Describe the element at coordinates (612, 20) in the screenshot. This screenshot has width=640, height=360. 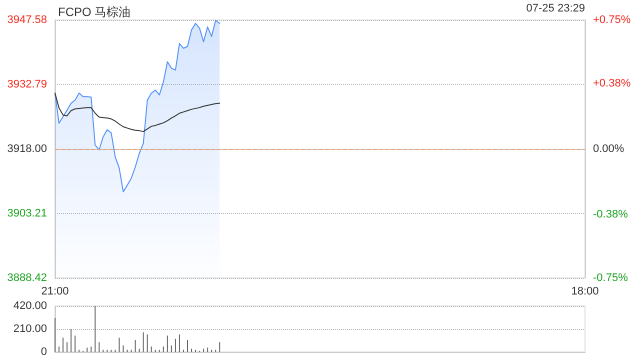
I see `y2-tick-label: +0.75%` at that location.